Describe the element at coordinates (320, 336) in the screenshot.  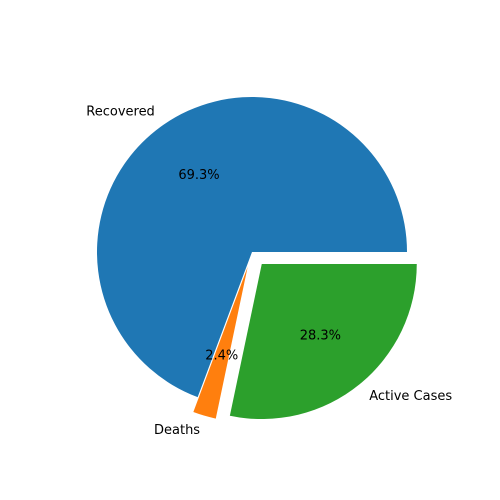
I see `pct-label-active-cases: 28.3%` at that location.